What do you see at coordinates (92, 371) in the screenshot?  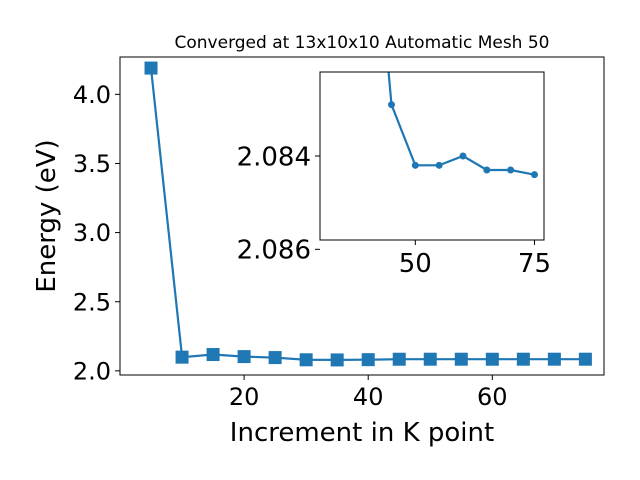 I see `main-y-tick-label: 2.0` at bounding box center [92, 371].